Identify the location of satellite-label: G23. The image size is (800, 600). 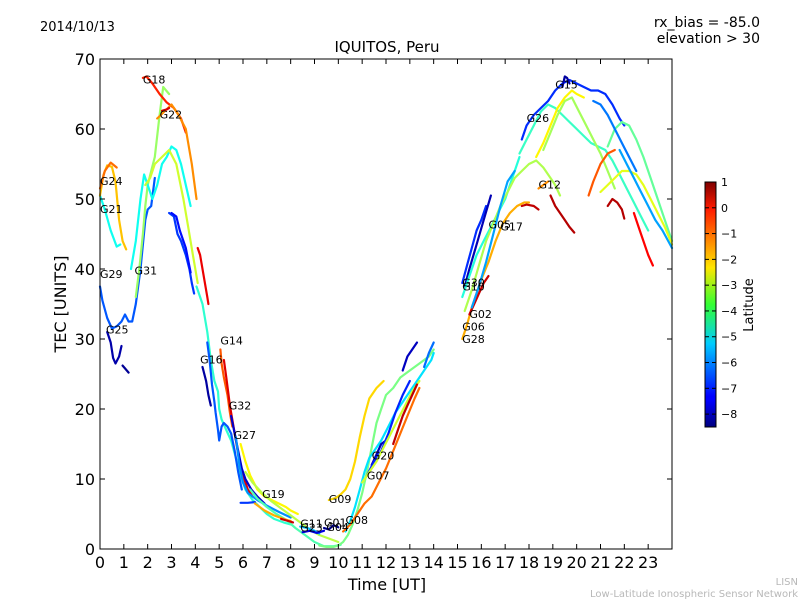
(311, 528).